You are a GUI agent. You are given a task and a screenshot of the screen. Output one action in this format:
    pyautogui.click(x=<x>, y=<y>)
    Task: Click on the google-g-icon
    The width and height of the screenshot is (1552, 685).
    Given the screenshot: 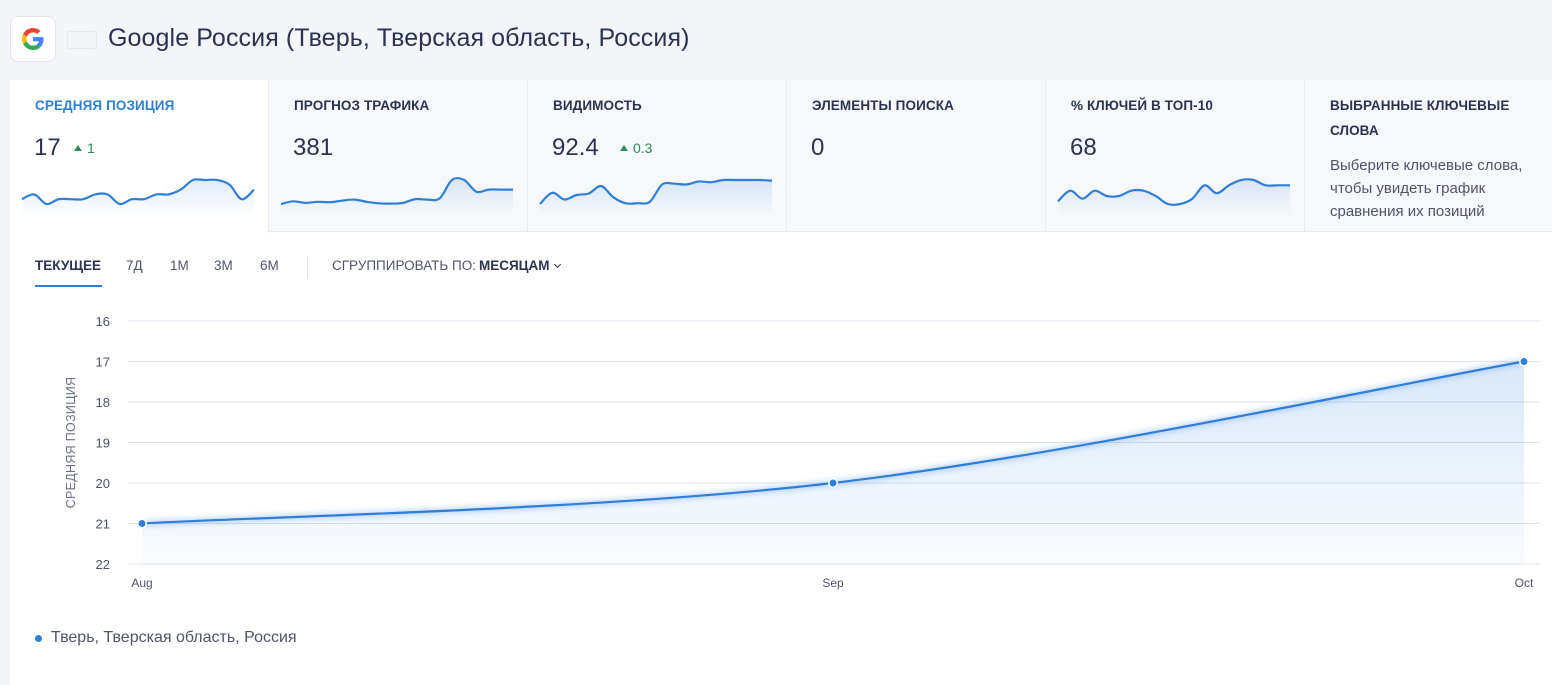 What is the action you would take?
    pyautogui.click(x=33, y=39)
    